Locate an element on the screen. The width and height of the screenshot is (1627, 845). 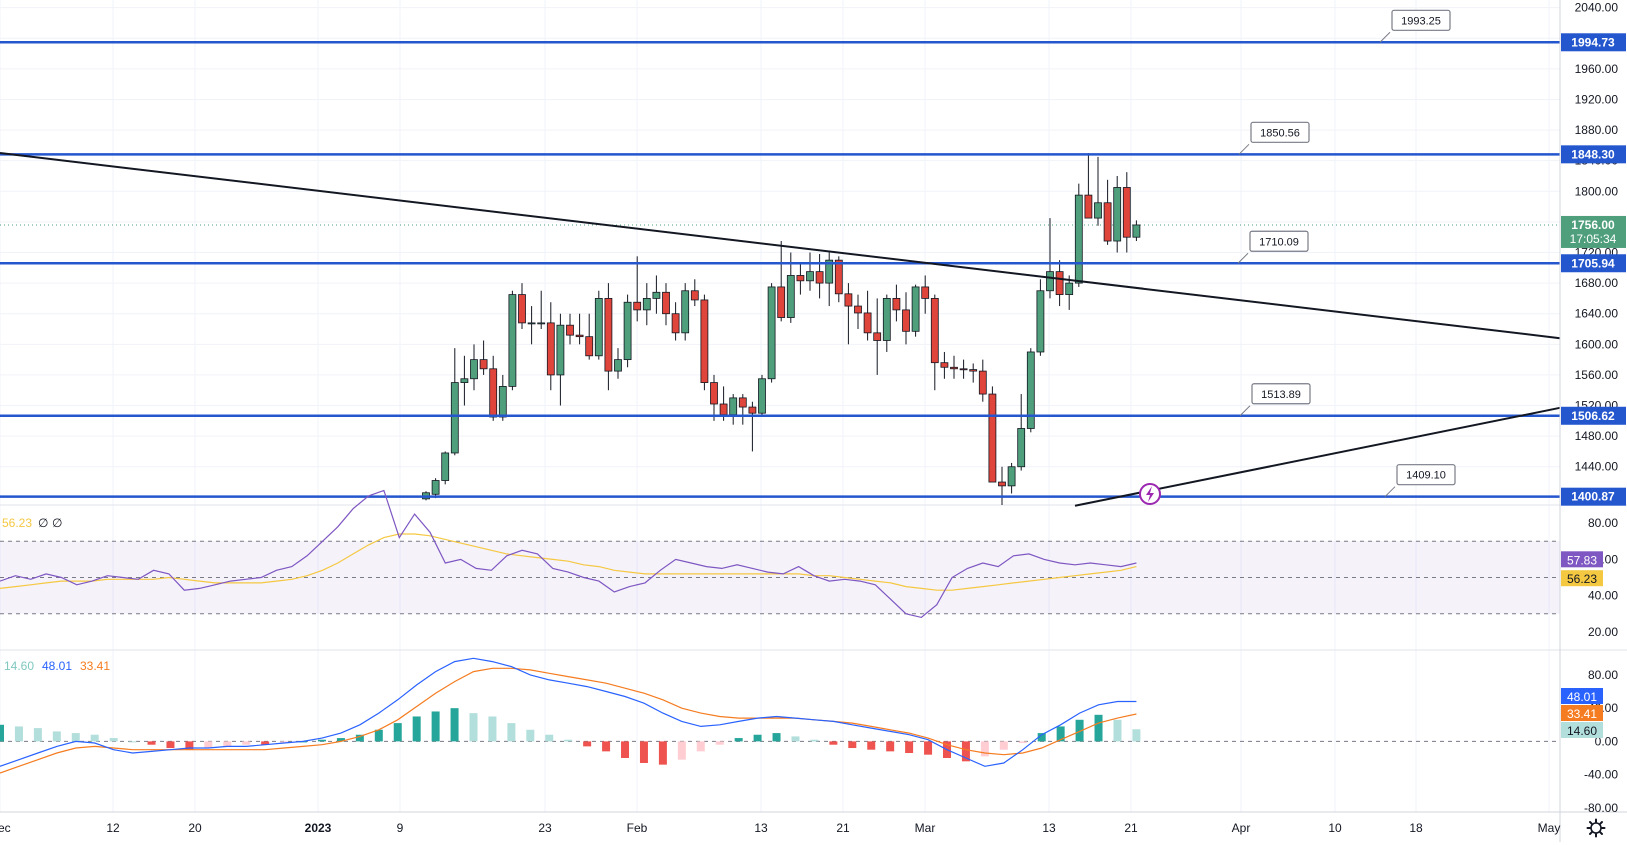
macd-value-tag is located at coordinates (1582, 696).